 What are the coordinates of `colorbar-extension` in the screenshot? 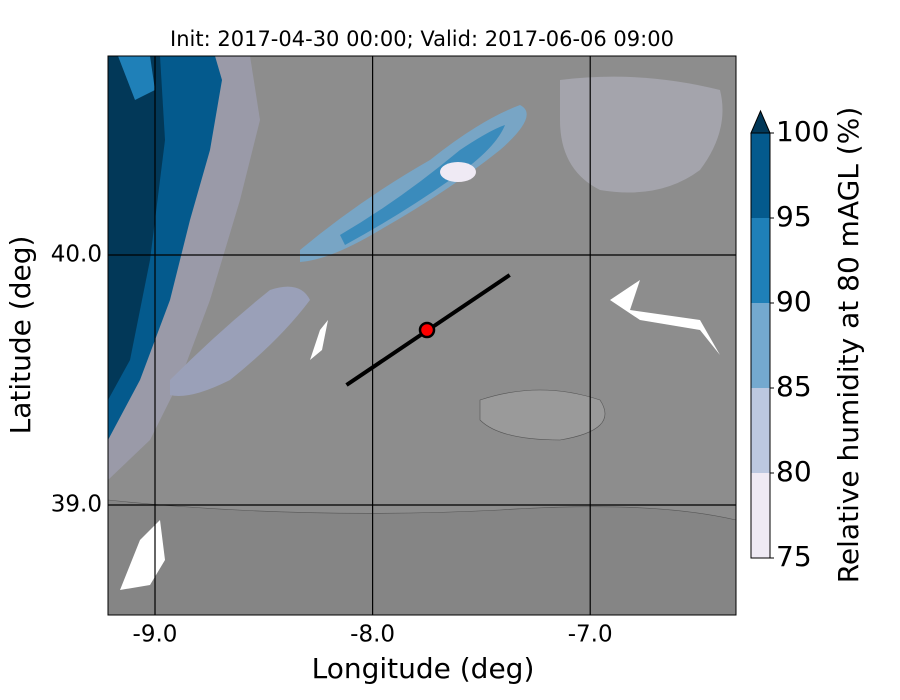 It's located at (760, 121).